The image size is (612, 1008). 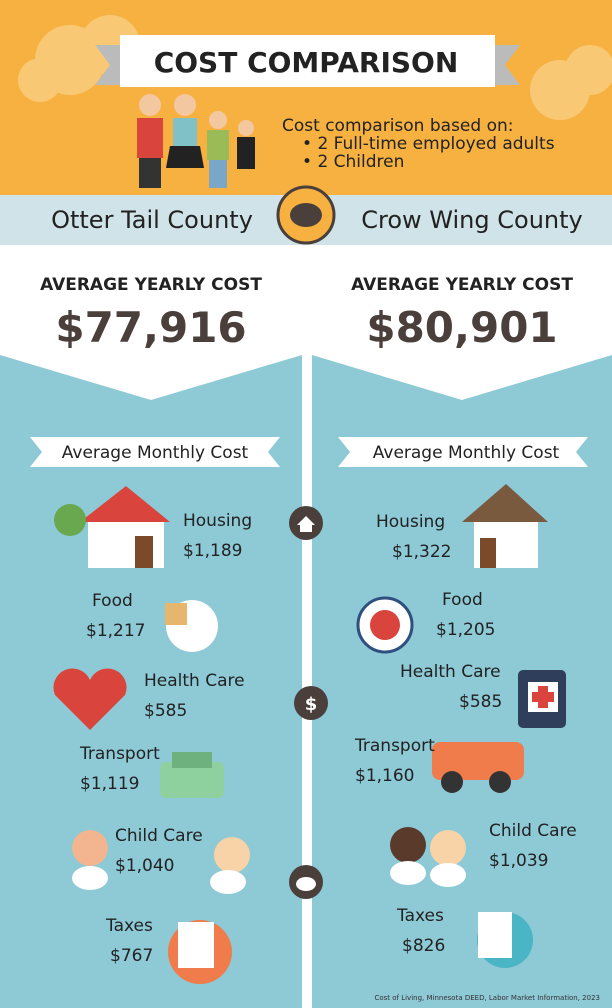 What do you see at coordinates (471, 220) in the screenshot?
I see `county-name: Crow Wing County` at bounding box center [471, 220].